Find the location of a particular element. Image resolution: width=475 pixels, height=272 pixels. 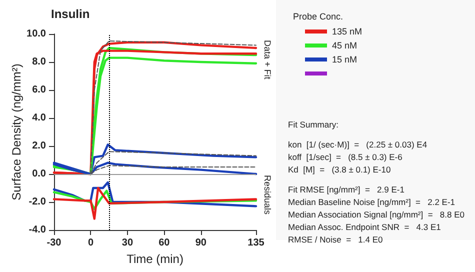

y-tick-label: -2.0 is located at coordinates (37, 202).